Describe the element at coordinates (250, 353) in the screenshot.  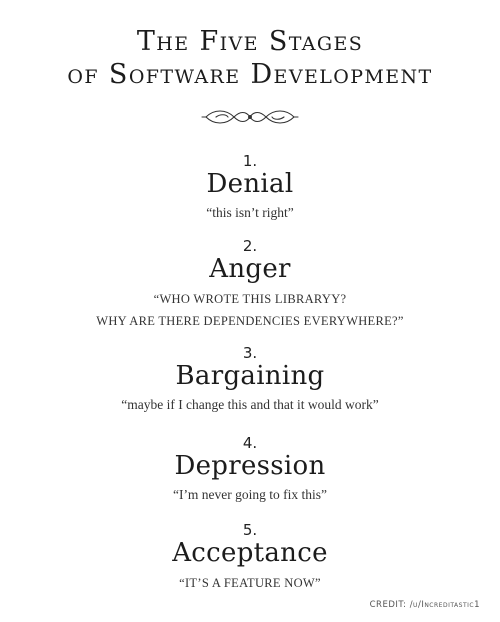
I see `stage-number: 3.` at that location.